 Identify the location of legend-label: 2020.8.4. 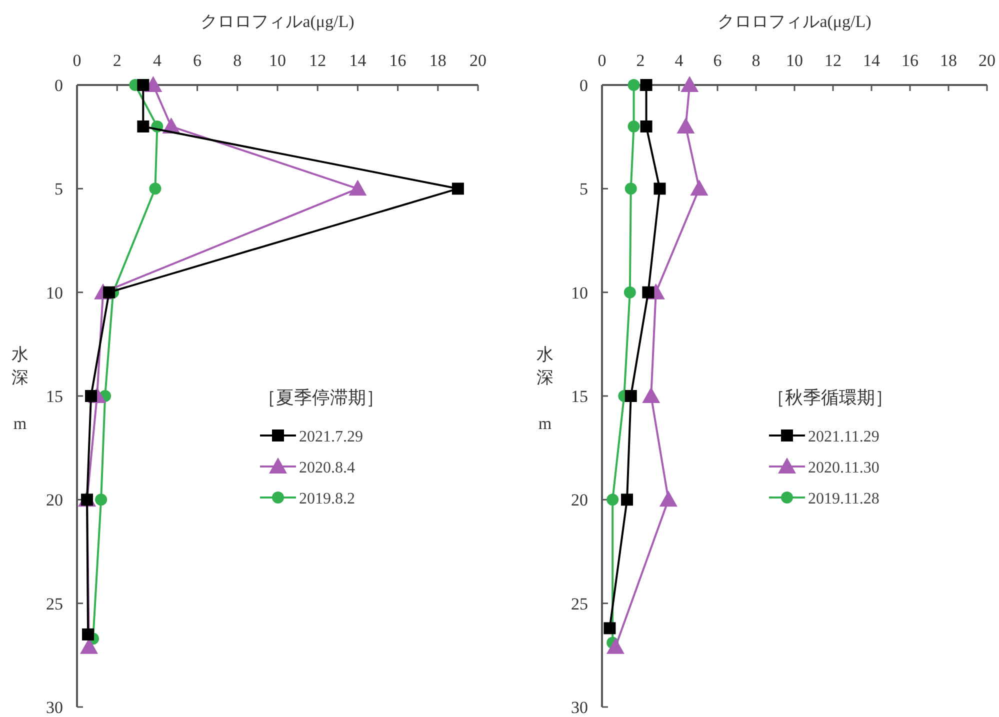
(327, 468).